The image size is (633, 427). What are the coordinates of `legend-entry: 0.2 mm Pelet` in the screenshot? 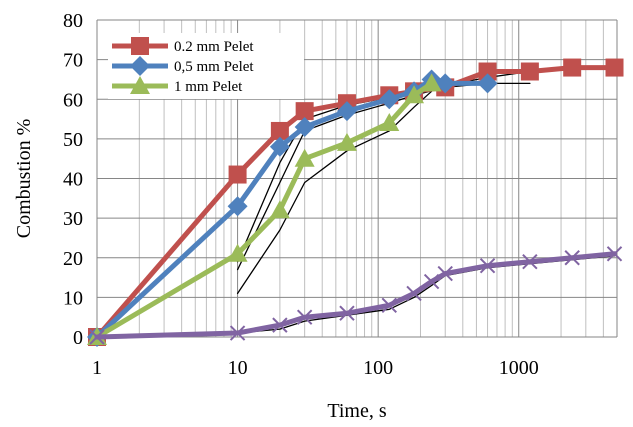 It's located at (183, 46).